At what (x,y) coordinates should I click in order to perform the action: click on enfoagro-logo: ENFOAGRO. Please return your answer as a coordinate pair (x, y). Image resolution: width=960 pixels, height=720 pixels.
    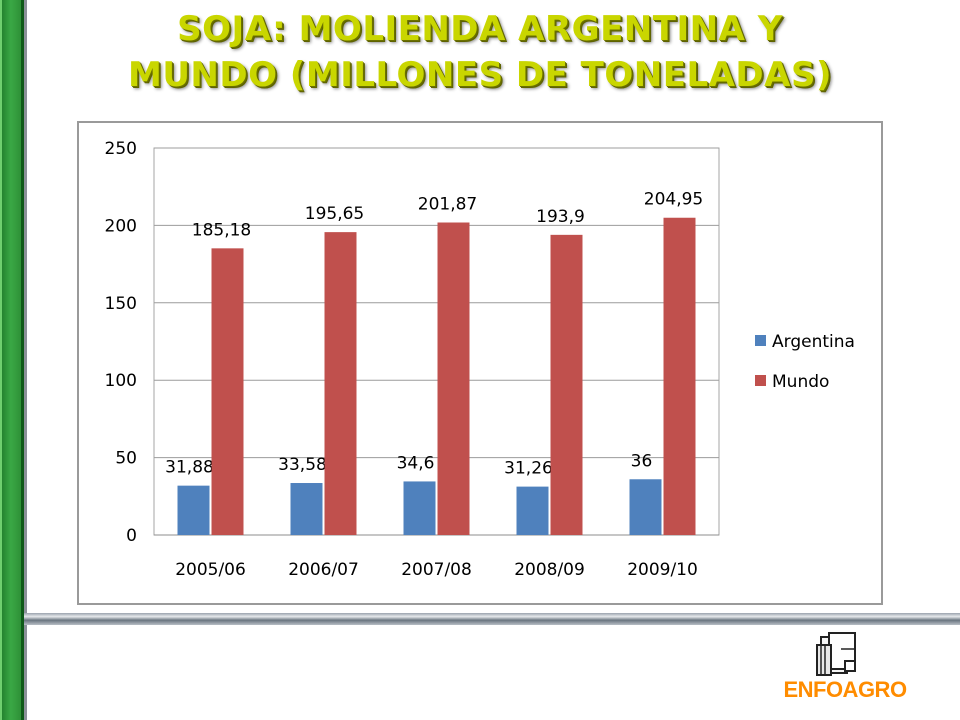
    Looking at the image, I should click on (845, 670).